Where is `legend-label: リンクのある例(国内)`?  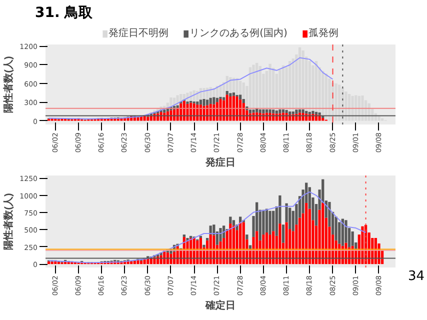
legend-label: リンクのある例(国内) is located at coordinates (239, 33).